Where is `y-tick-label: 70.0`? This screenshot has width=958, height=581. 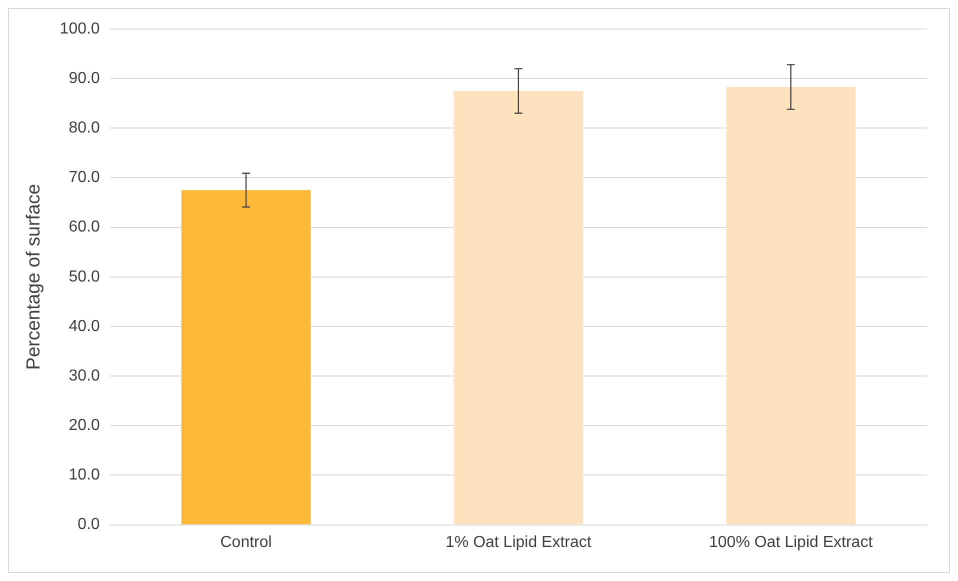 y-tick-label: 70.0 is located at coordinates (84, 177).